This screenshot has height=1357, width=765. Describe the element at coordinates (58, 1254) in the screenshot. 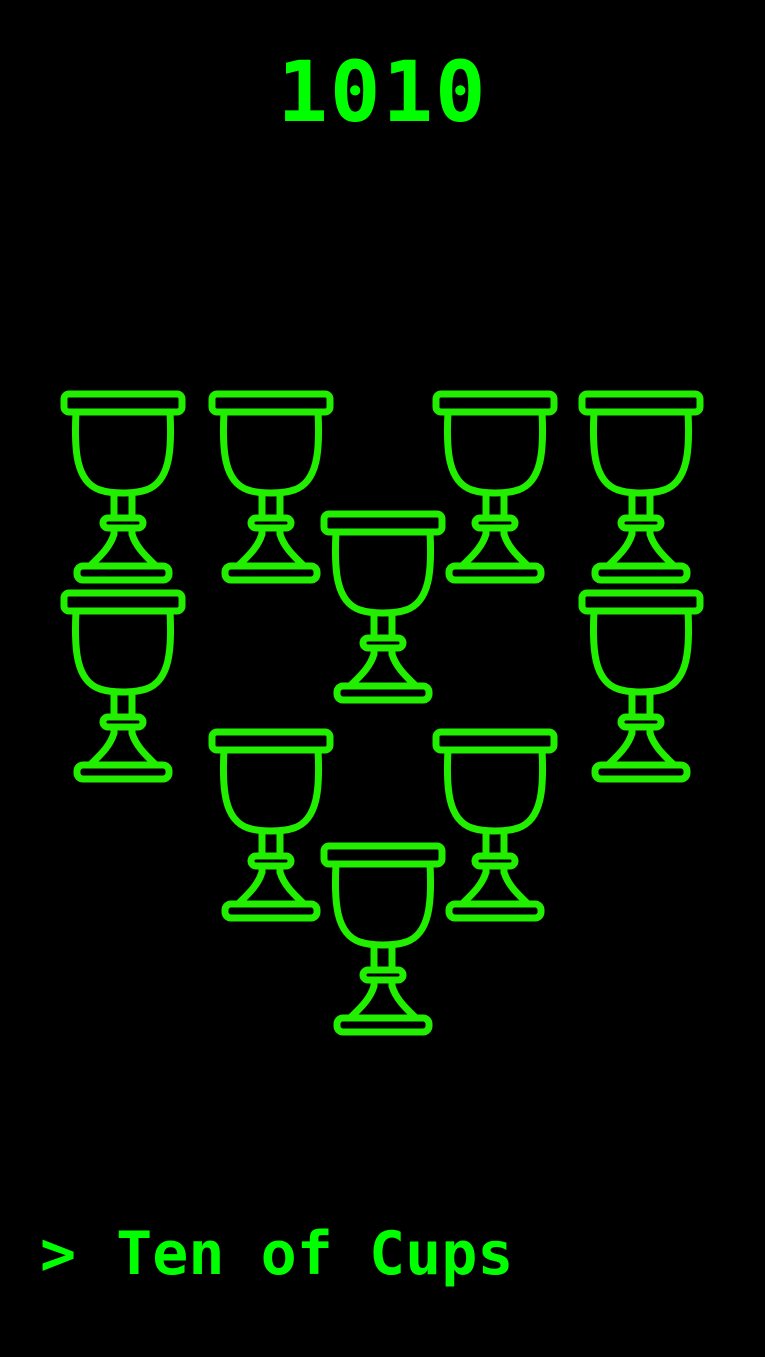

I see `prompt-symbol: >` at that location.